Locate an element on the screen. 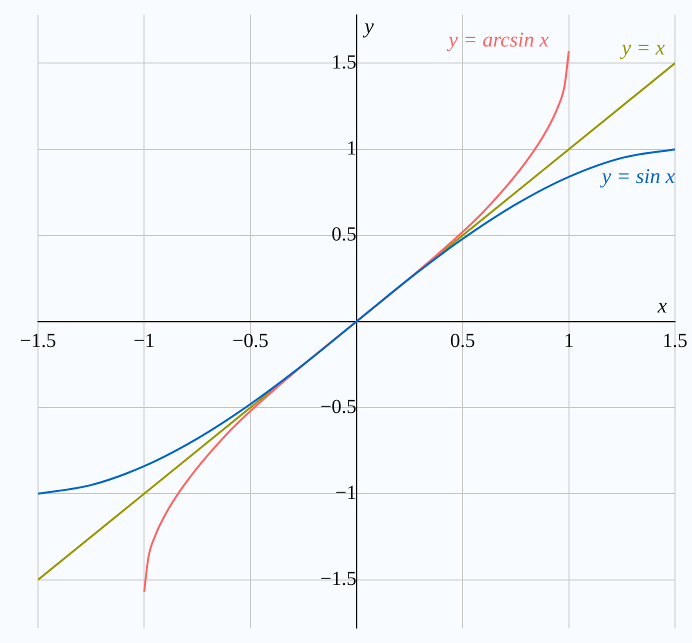  y-axis-title: y is located at coordinates (368, 26).